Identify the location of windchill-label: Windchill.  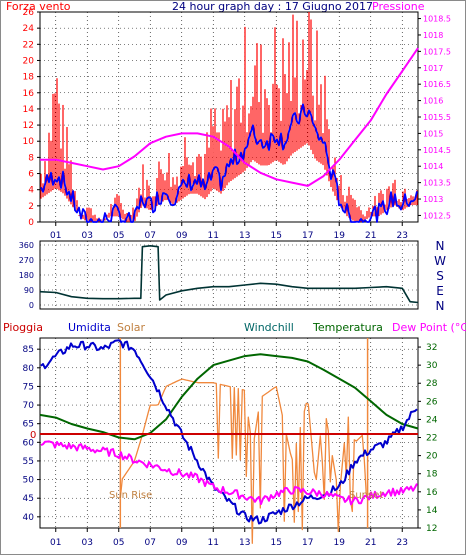
(269, 327).